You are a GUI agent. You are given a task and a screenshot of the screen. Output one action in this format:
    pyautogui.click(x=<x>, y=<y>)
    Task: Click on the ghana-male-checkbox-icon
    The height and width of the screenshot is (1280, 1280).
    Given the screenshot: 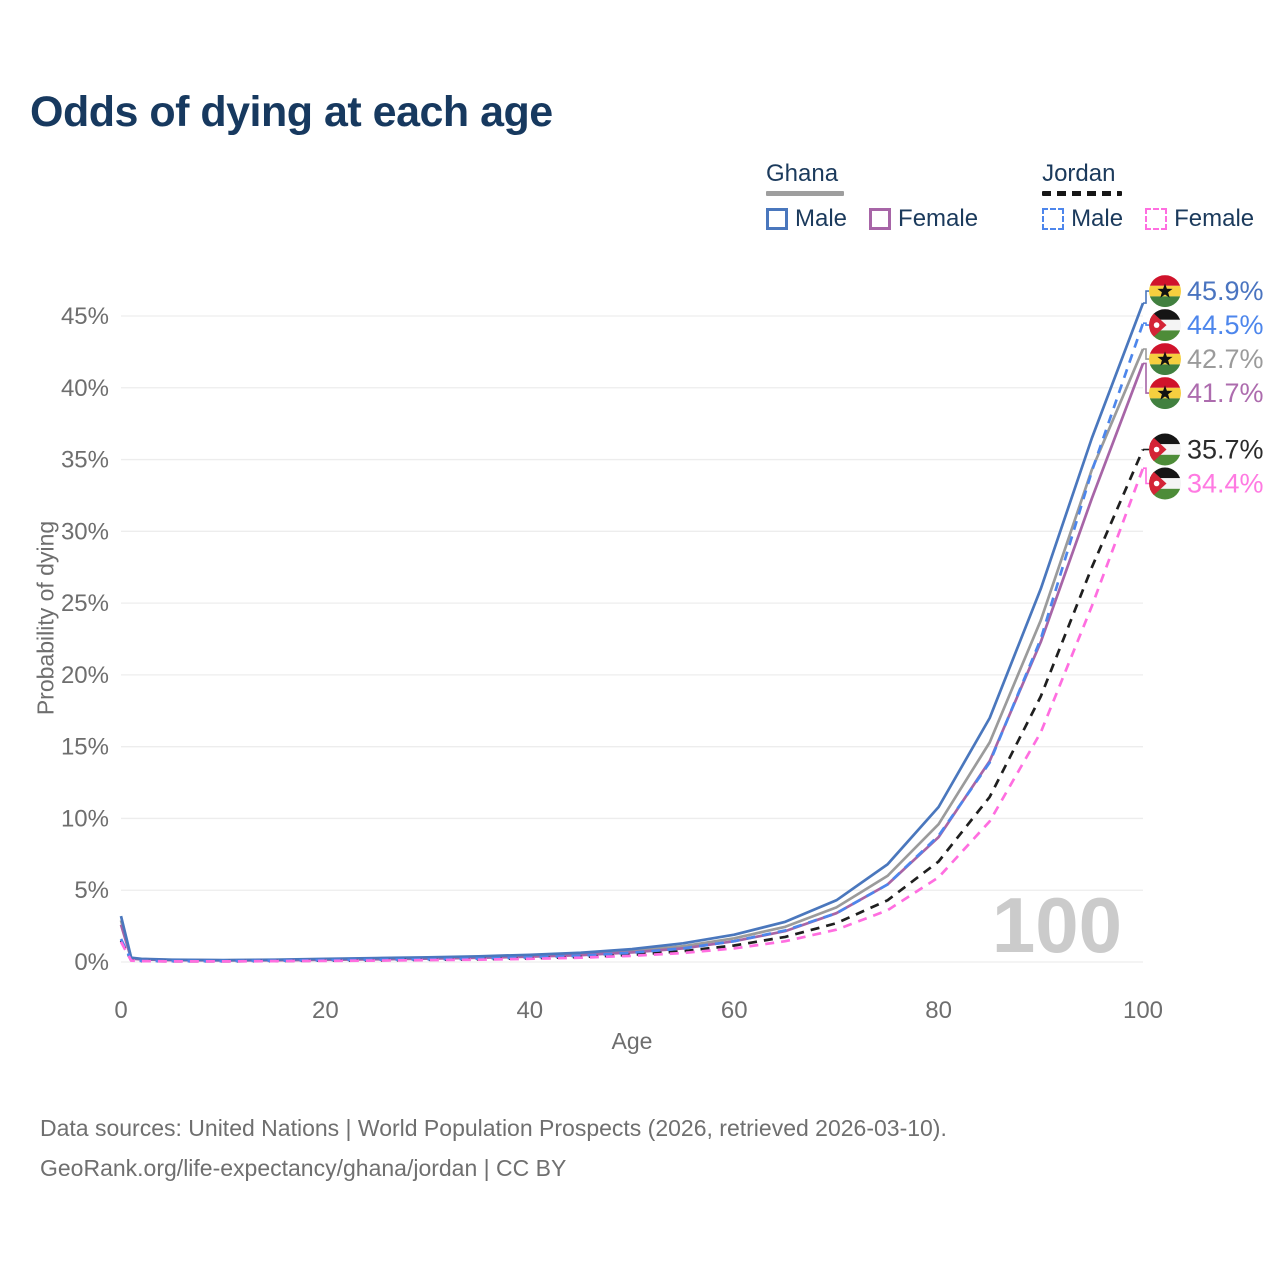 What is the action you would take?
    pyautogui.click(x=777, y=219)
    